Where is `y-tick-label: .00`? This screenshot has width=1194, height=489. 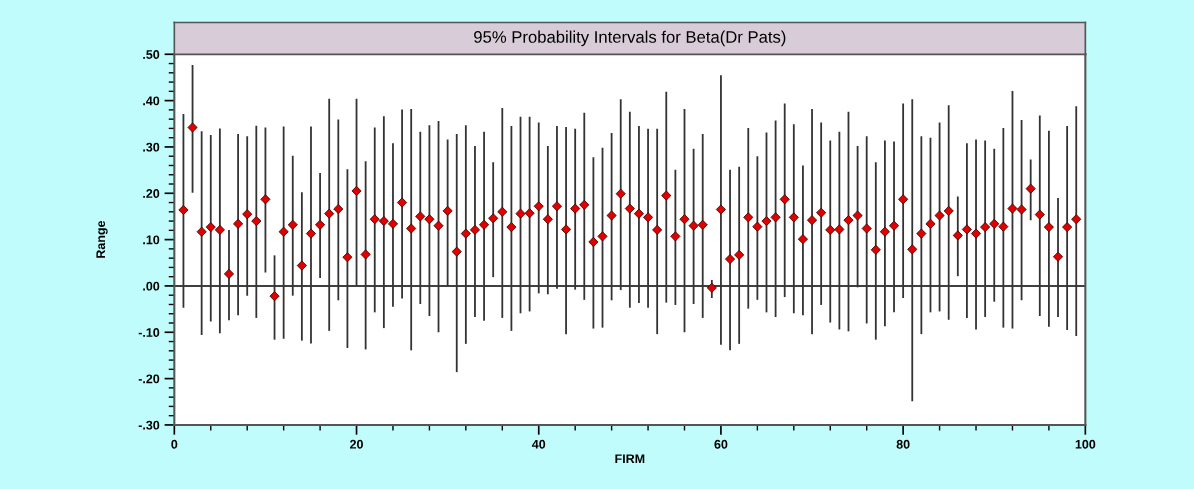
y-tick-label: .00 is located at coordinates (151, 286).